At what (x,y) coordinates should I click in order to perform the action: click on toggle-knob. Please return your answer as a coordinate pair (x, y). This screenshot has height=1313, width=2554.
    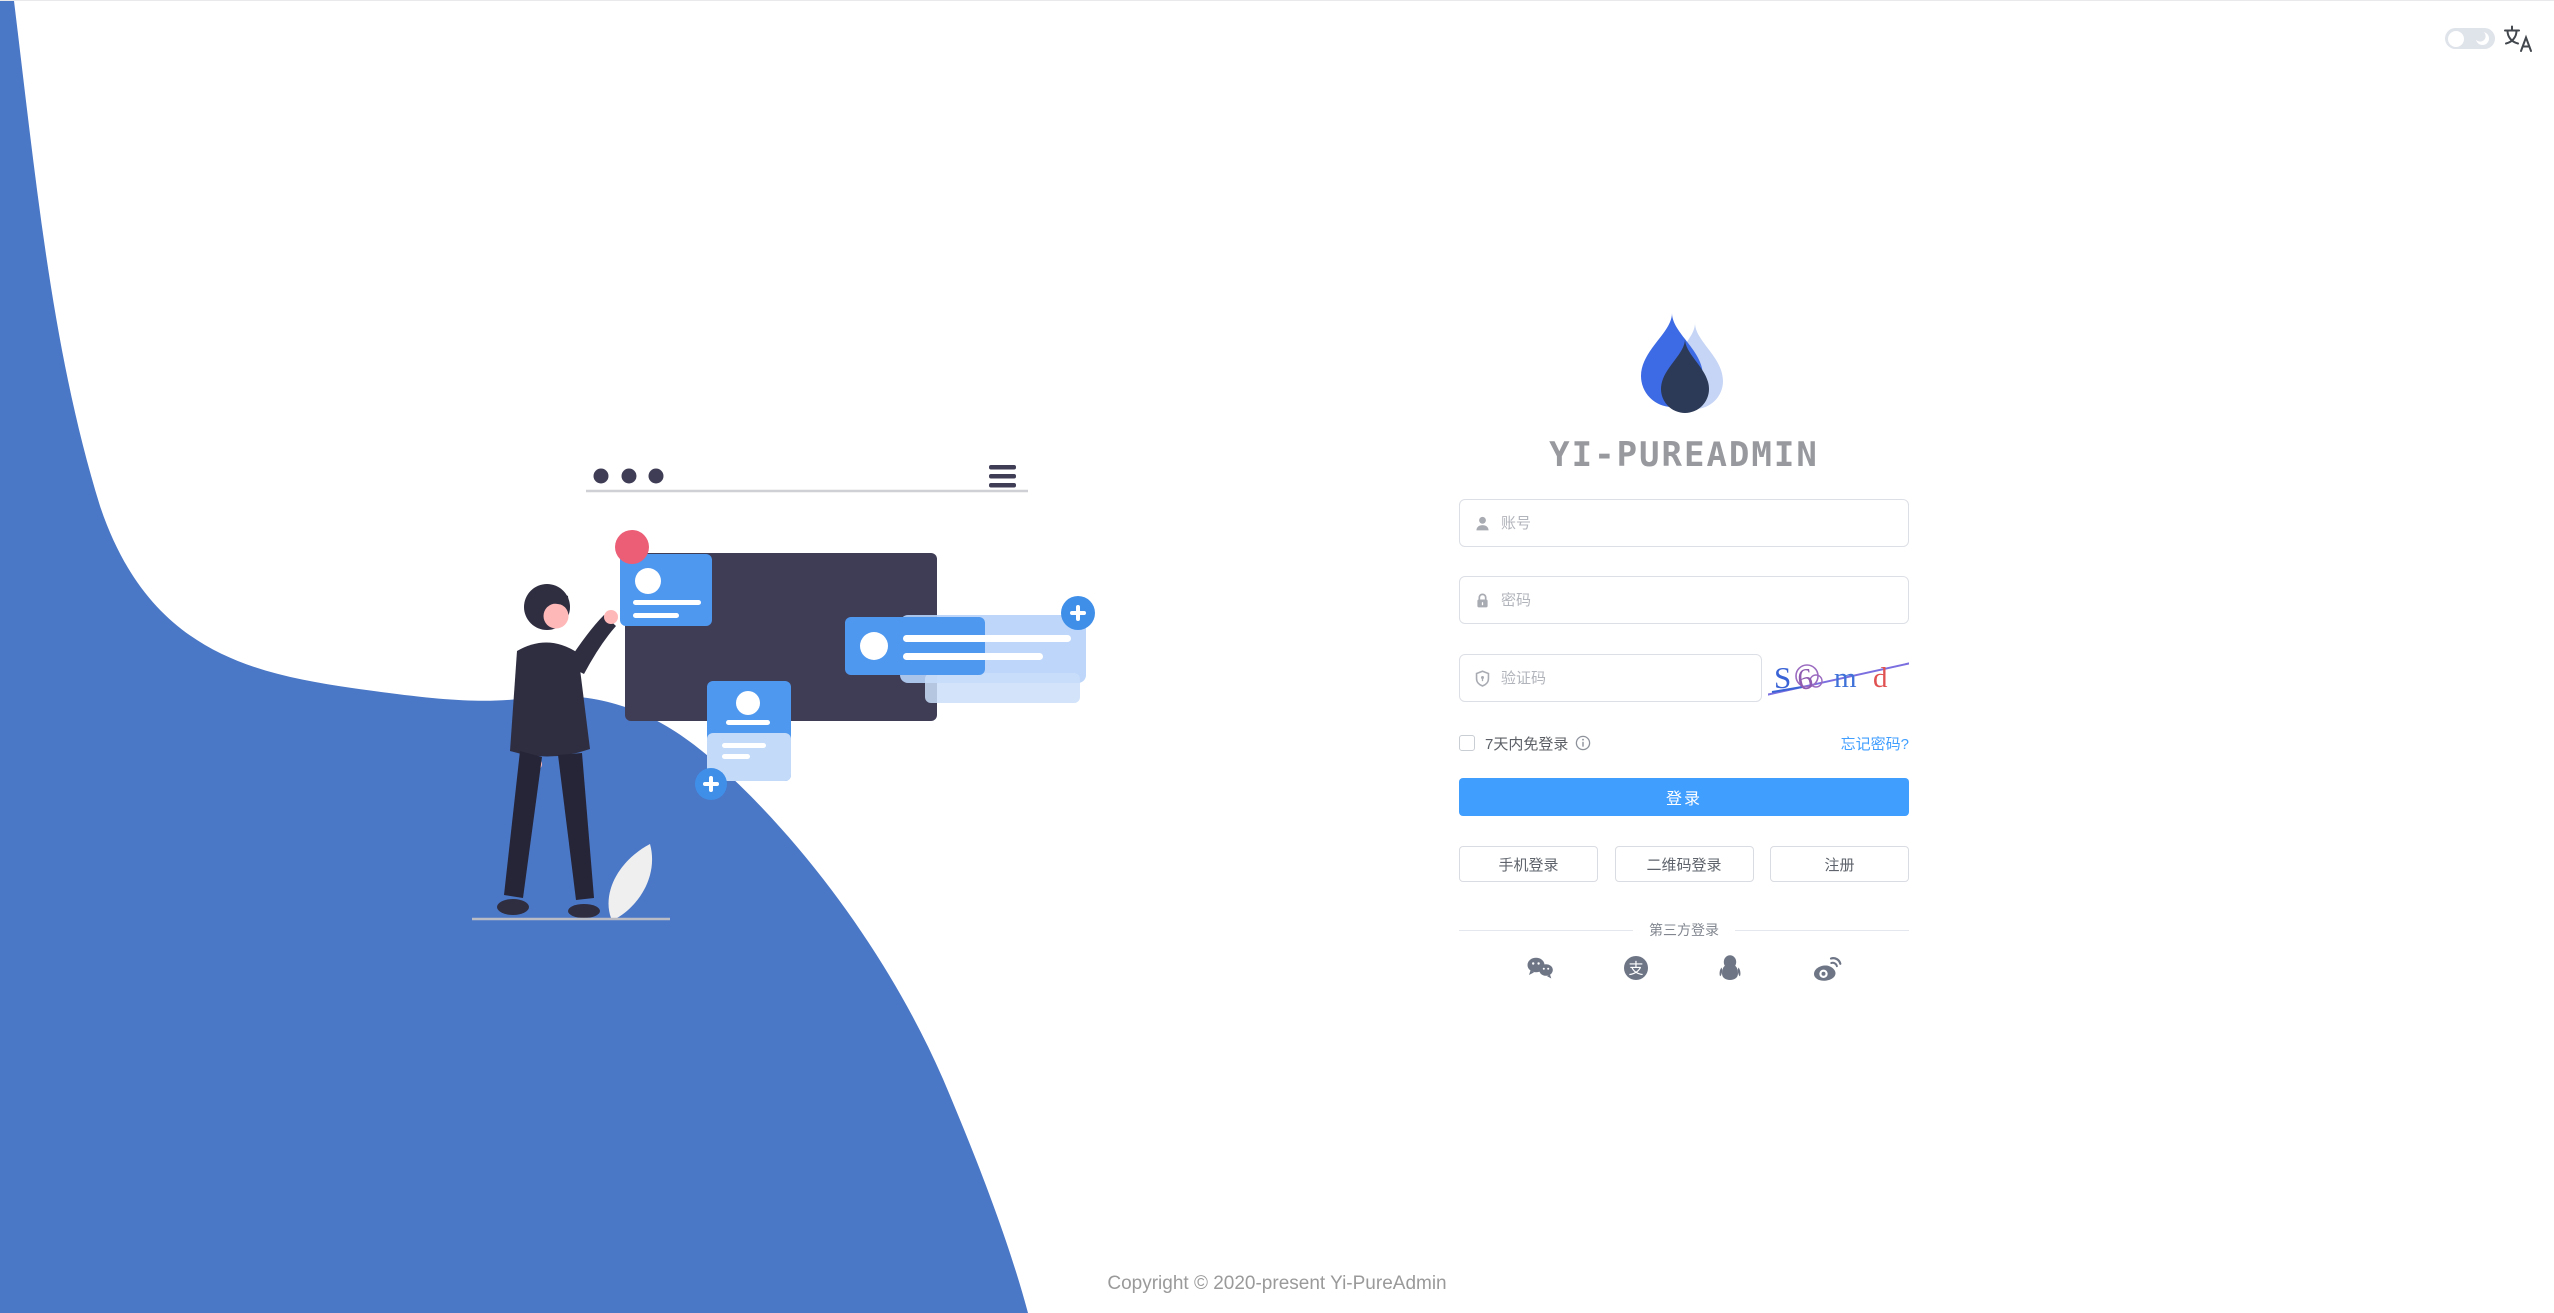
    Looking at the image, I should click on (2456, 38).